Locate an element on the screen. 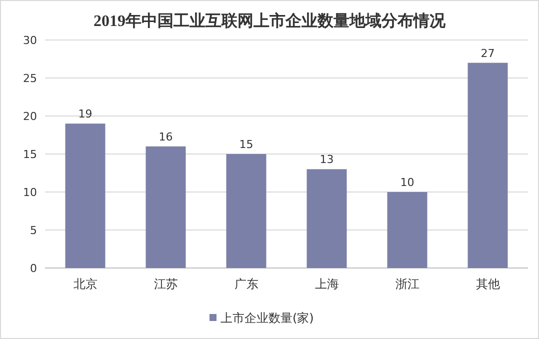 The height and width of the screenshot is (339, 539). legend-label: 上市企业数量(家) is located at coordinates (267, 318).